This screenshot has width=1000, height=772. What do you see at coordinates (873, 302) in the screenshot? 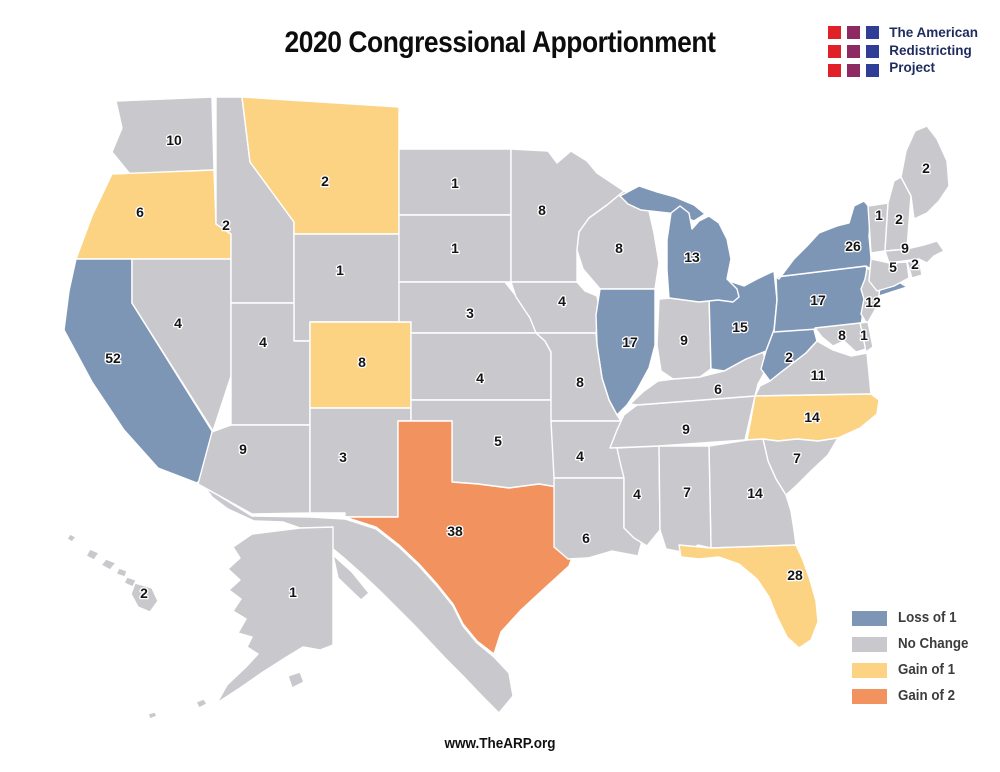
I see `state-seats-label-NJ: 12` at bounding box center [873, 302].